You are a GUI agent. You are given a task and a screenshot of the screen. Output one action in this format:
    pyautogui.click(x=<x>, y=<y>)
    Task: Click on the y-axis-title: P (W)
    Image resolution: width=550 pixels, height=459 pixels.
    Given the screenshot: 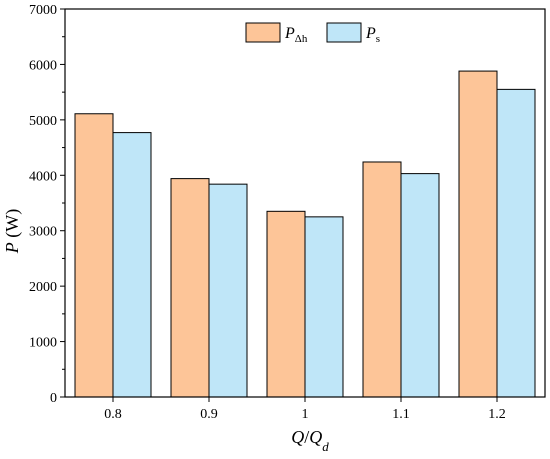 What is the action you would take?
    pyautogui.click(x=12, y=231)
    